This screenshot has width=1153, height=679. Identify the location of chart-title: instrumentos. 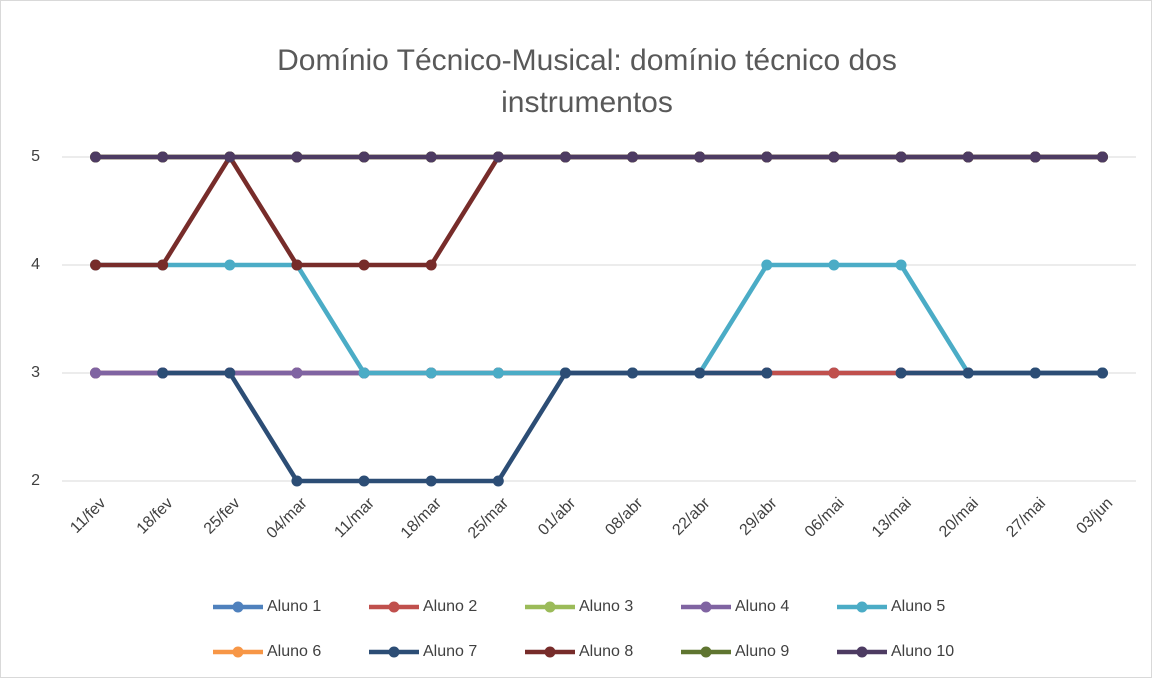
(587, 102).